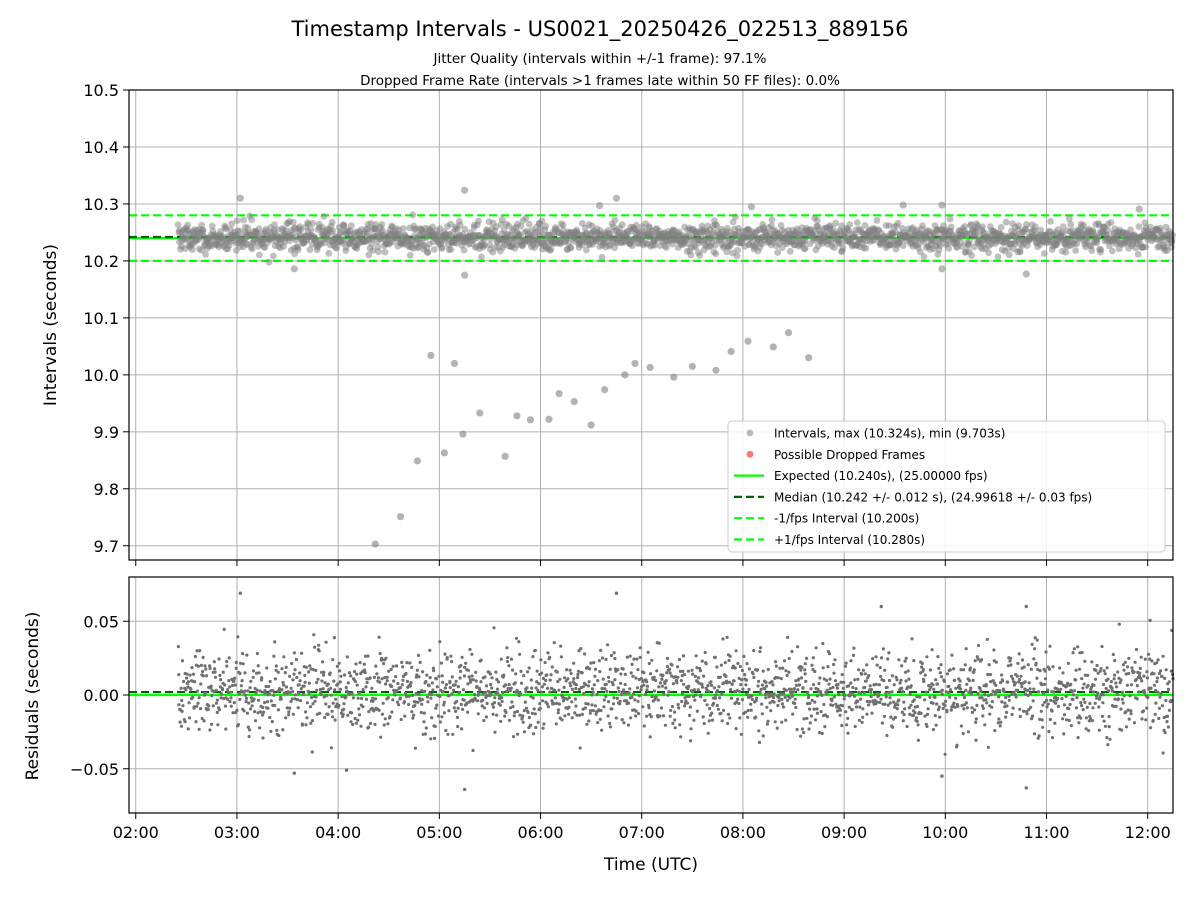 This screenshot has width=1200, height=900. What do you see at coordinates (101, 621) in the screenshot?
I see `bottom-y-tick-label: 0.05` at bounding box center [101, 621].